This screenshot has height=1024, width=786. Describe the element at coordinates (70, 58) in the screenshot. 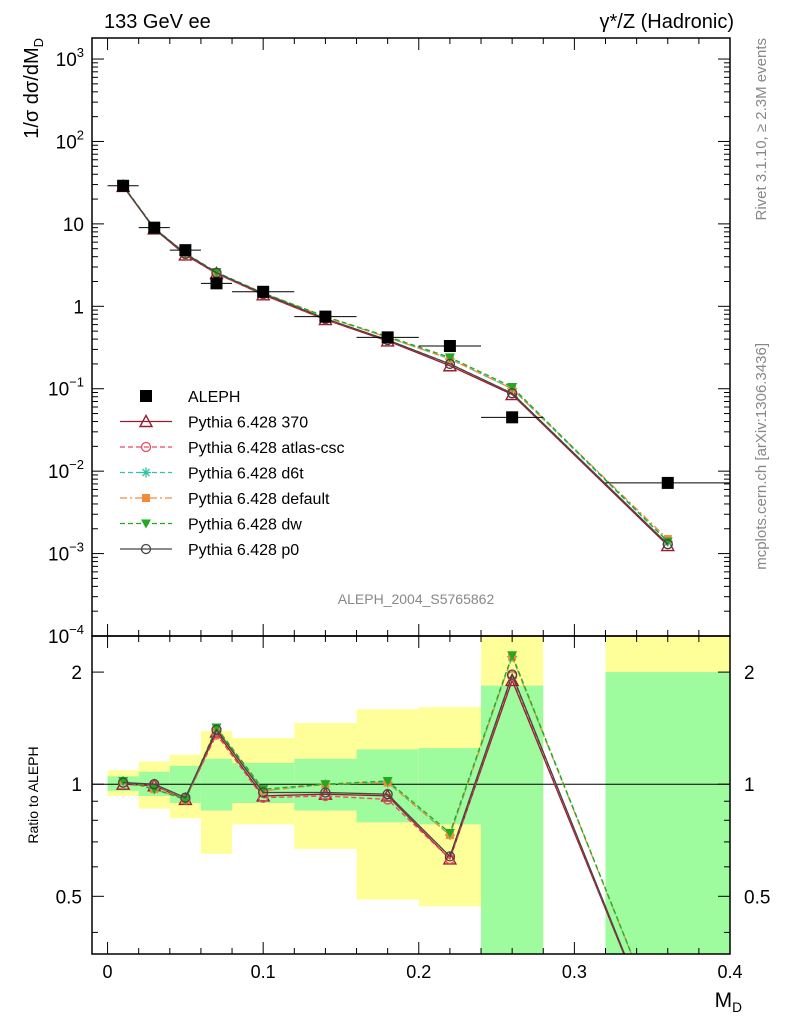

I see `main-y-tick-label-7: 10³` at that location.